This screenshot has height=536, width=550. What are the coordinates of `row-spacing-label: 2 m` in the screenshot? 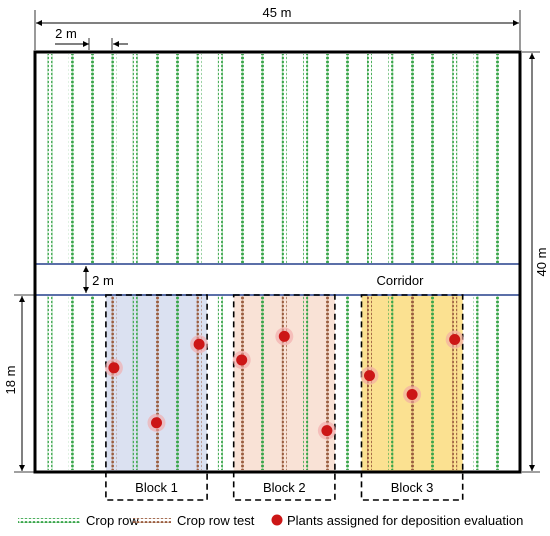 It's located at (66, 33).